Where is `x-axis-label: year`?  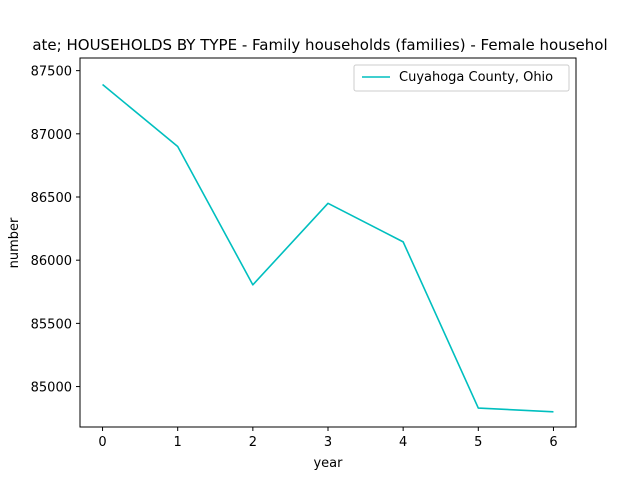
x-axis-label: year is located at coordinates (328, 463).